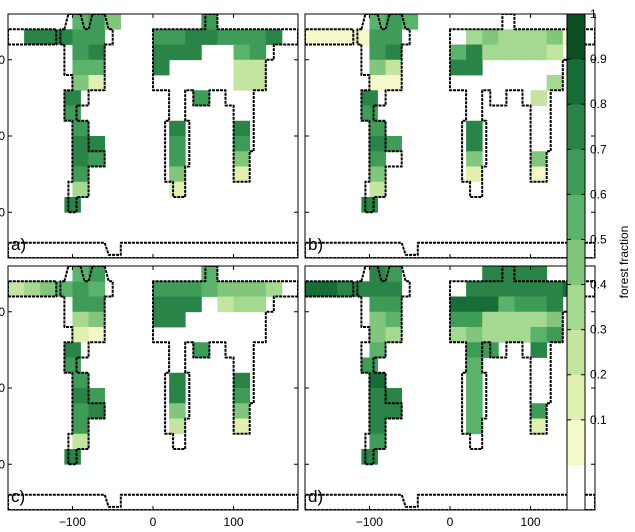  Describe the element at coordinates (598, 194) in the screenshot. I see `colorbar-tick-label: 0.6` at that location.